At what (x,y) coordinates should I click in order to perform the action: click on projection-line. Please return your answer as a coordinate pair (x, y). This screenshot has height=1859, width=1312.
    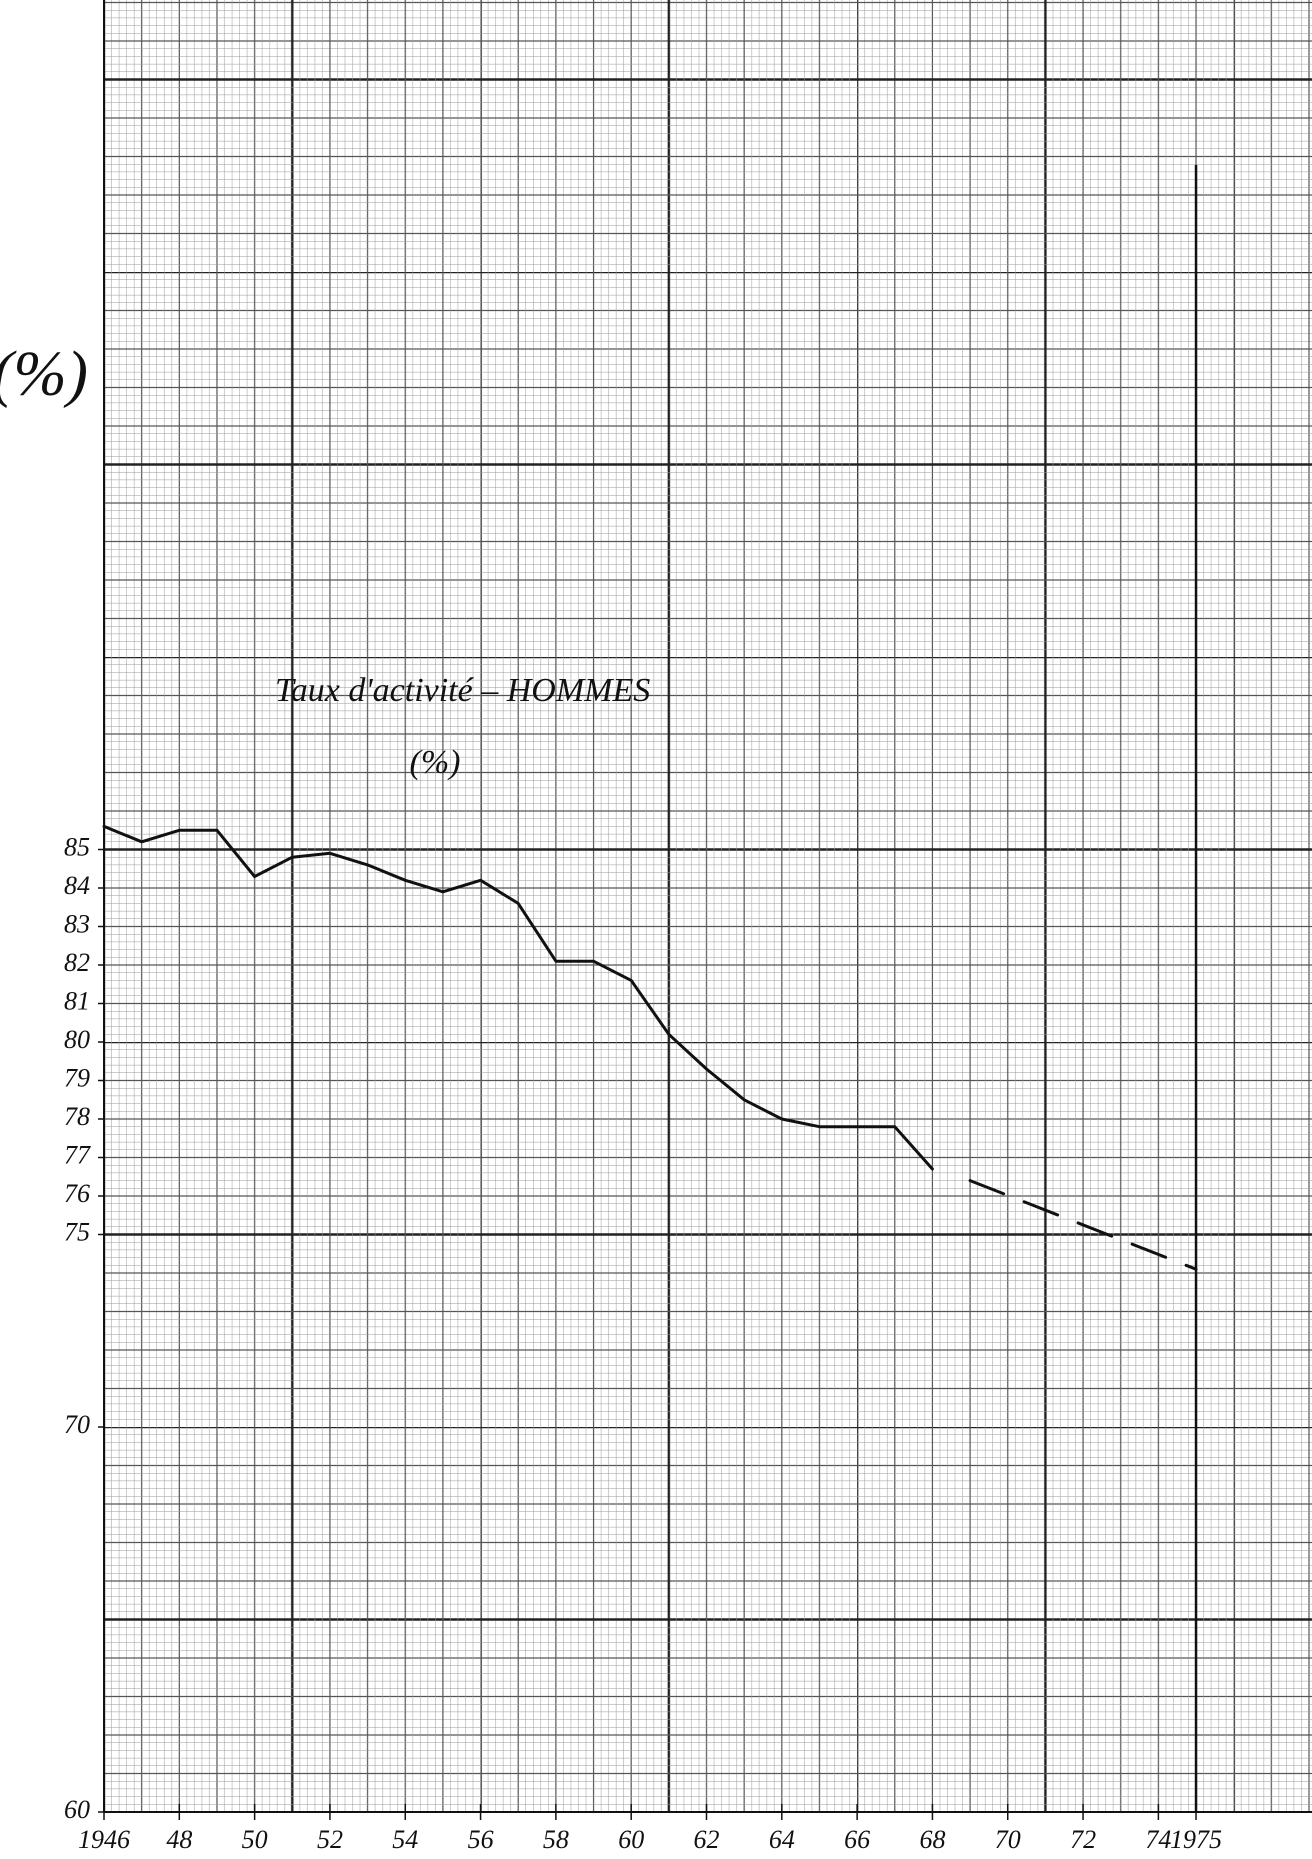
    Looking at the image, I should click on (1083, 1225).